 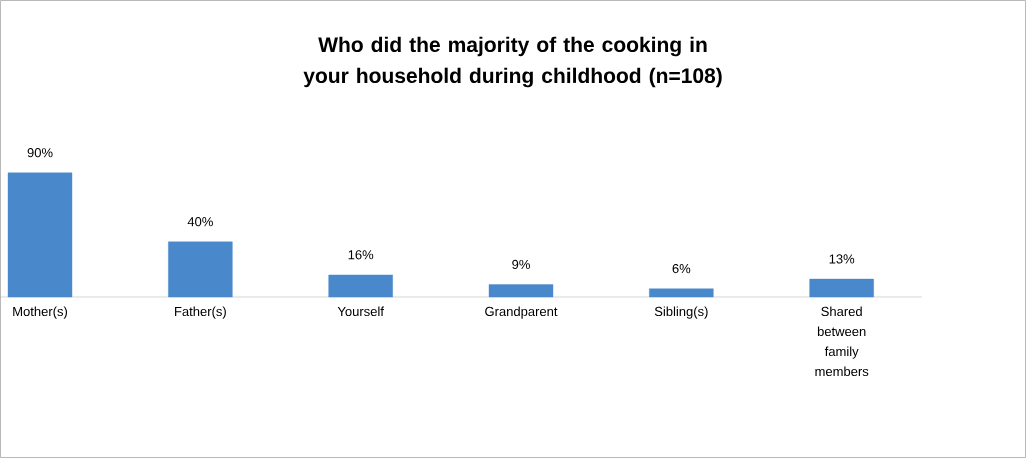 What do you see at coordinates (842, 341) in the screenshot?
I see `x-tick-label: Shared between family members` at bounding box center [842, 341].